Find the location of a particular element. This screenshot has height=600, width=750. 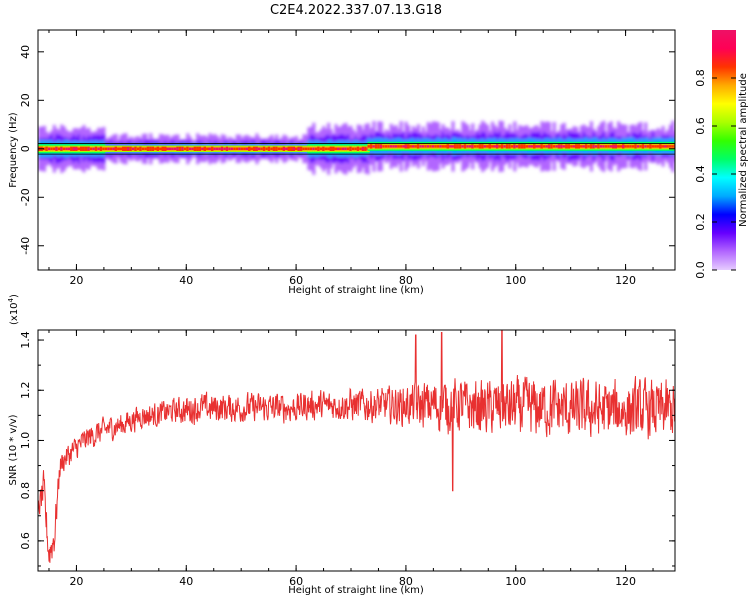

snr-ytick-label: 1.4 is located at coordinates (25, 340).